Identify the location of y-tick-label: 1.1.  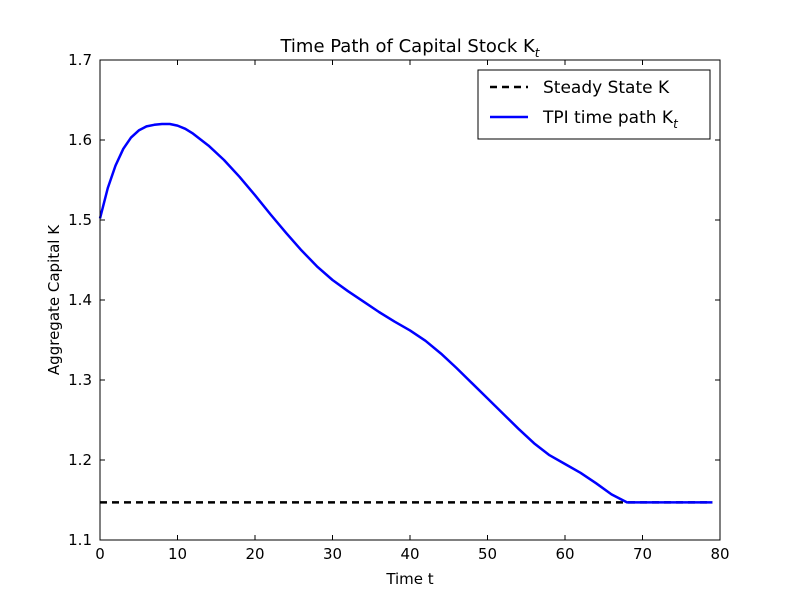
(80, 540).